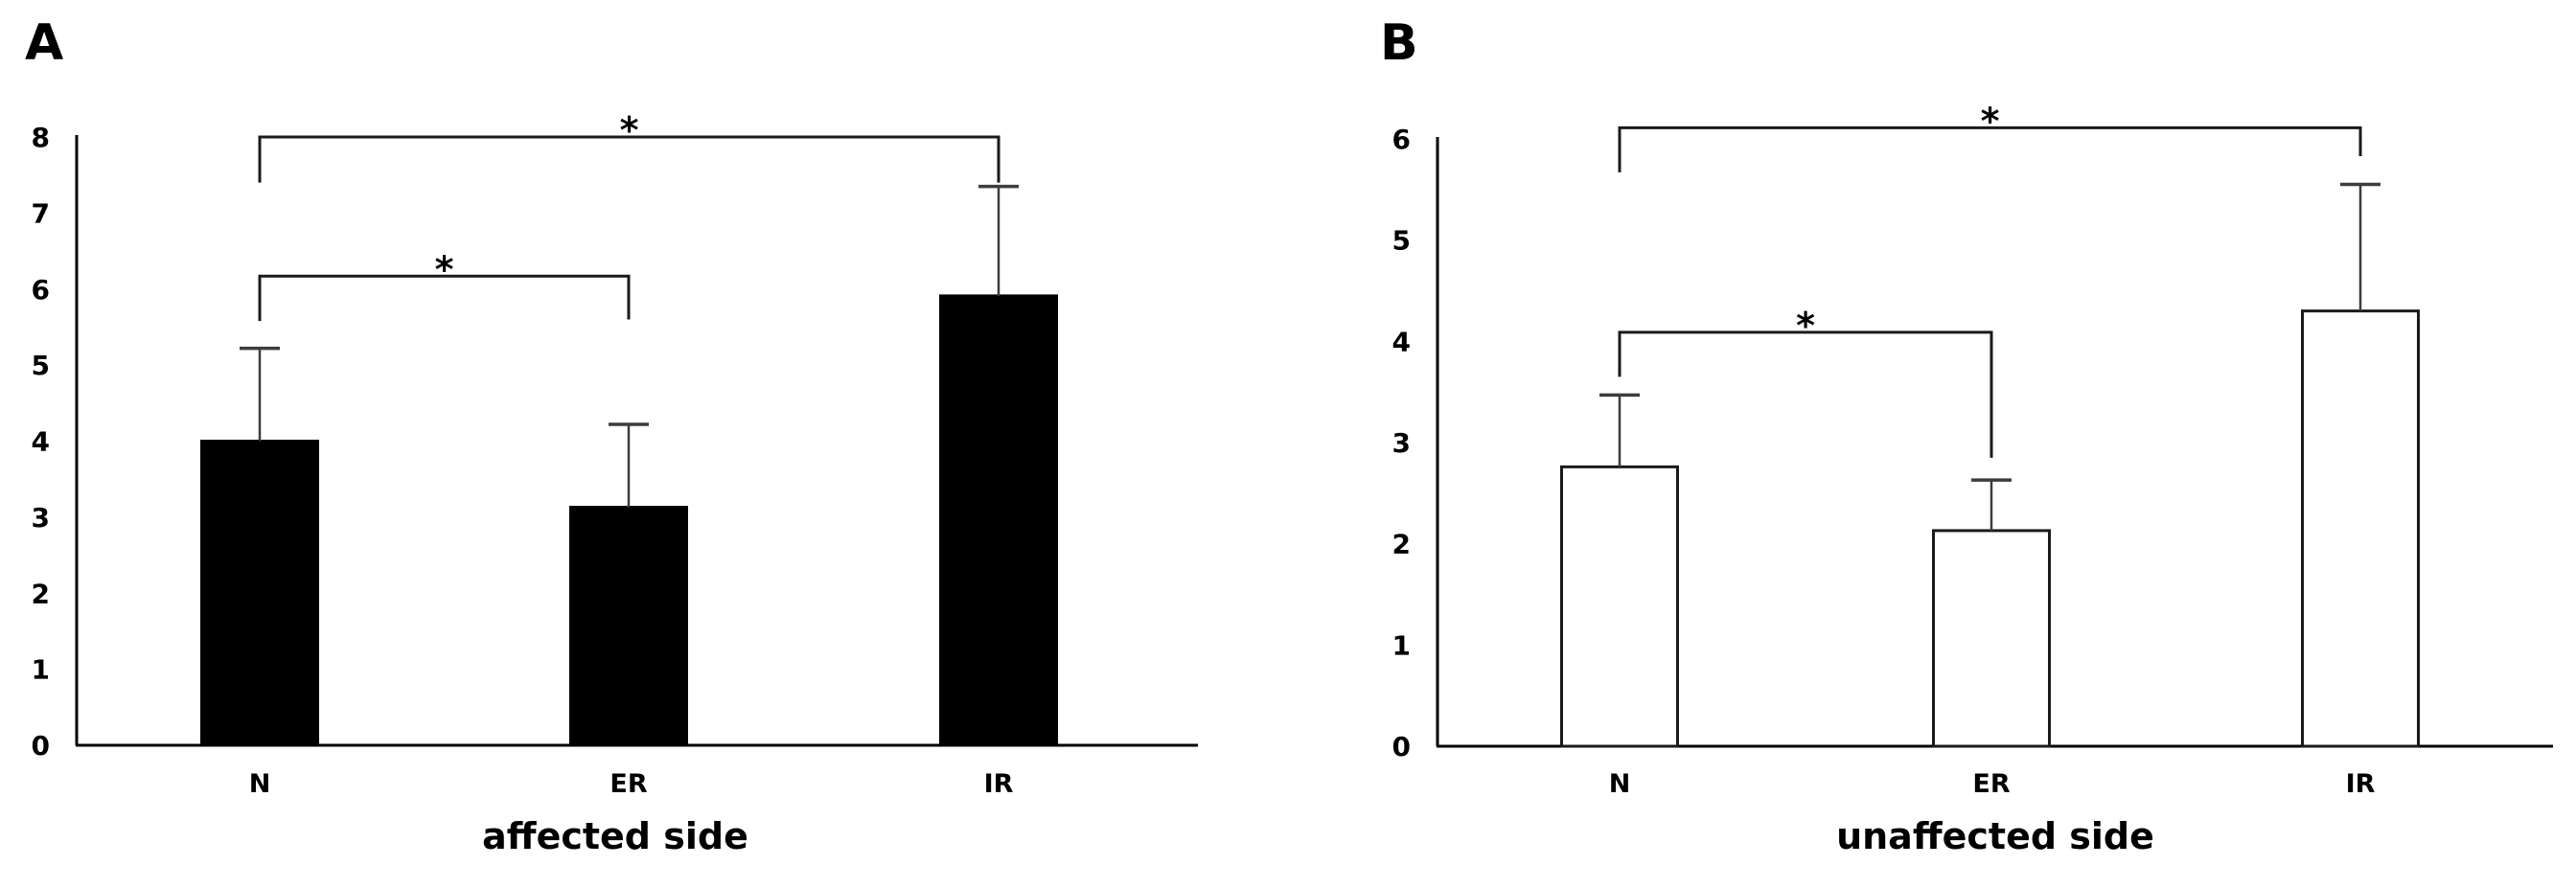 Image resolution: width=2576 pixels, height=888 pixels. I want to click on panel-label: A, so click(44, 43).